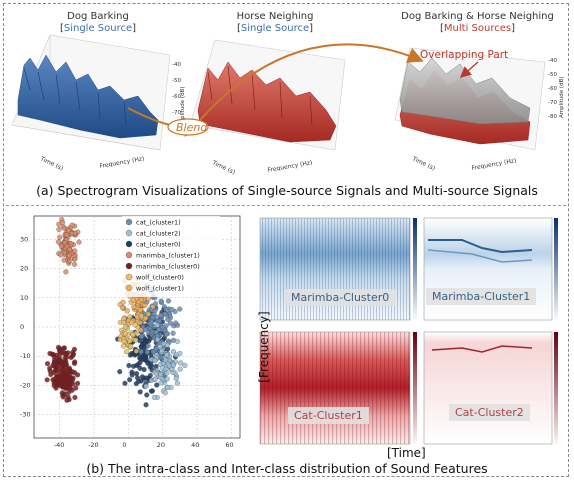 The width and height of the screenshot is (574, 482). Describe the element at coordinates (124, 445) in the screenshot. I see `x-tick-label: 0` at that location.